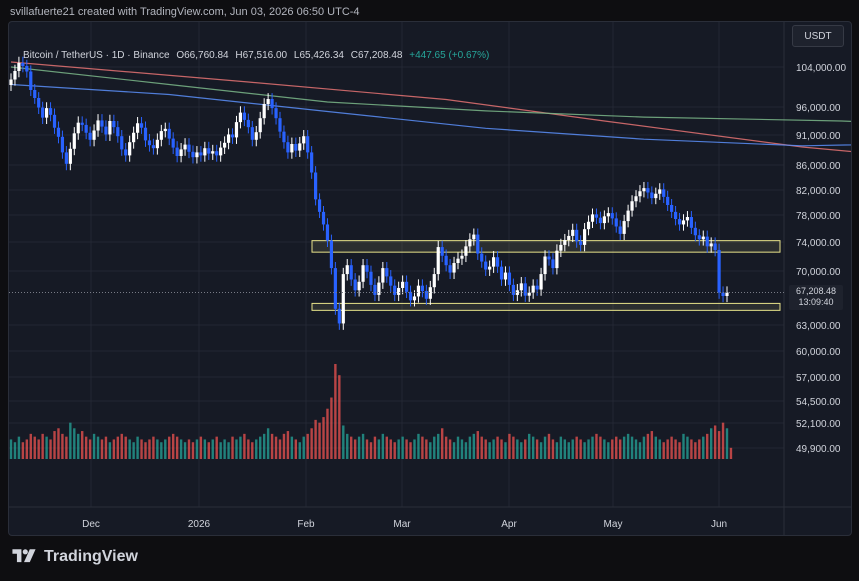 This screenshot has height=581, width=859. I want to click on y-tick-label: 74,000.00, so click(818, 243).